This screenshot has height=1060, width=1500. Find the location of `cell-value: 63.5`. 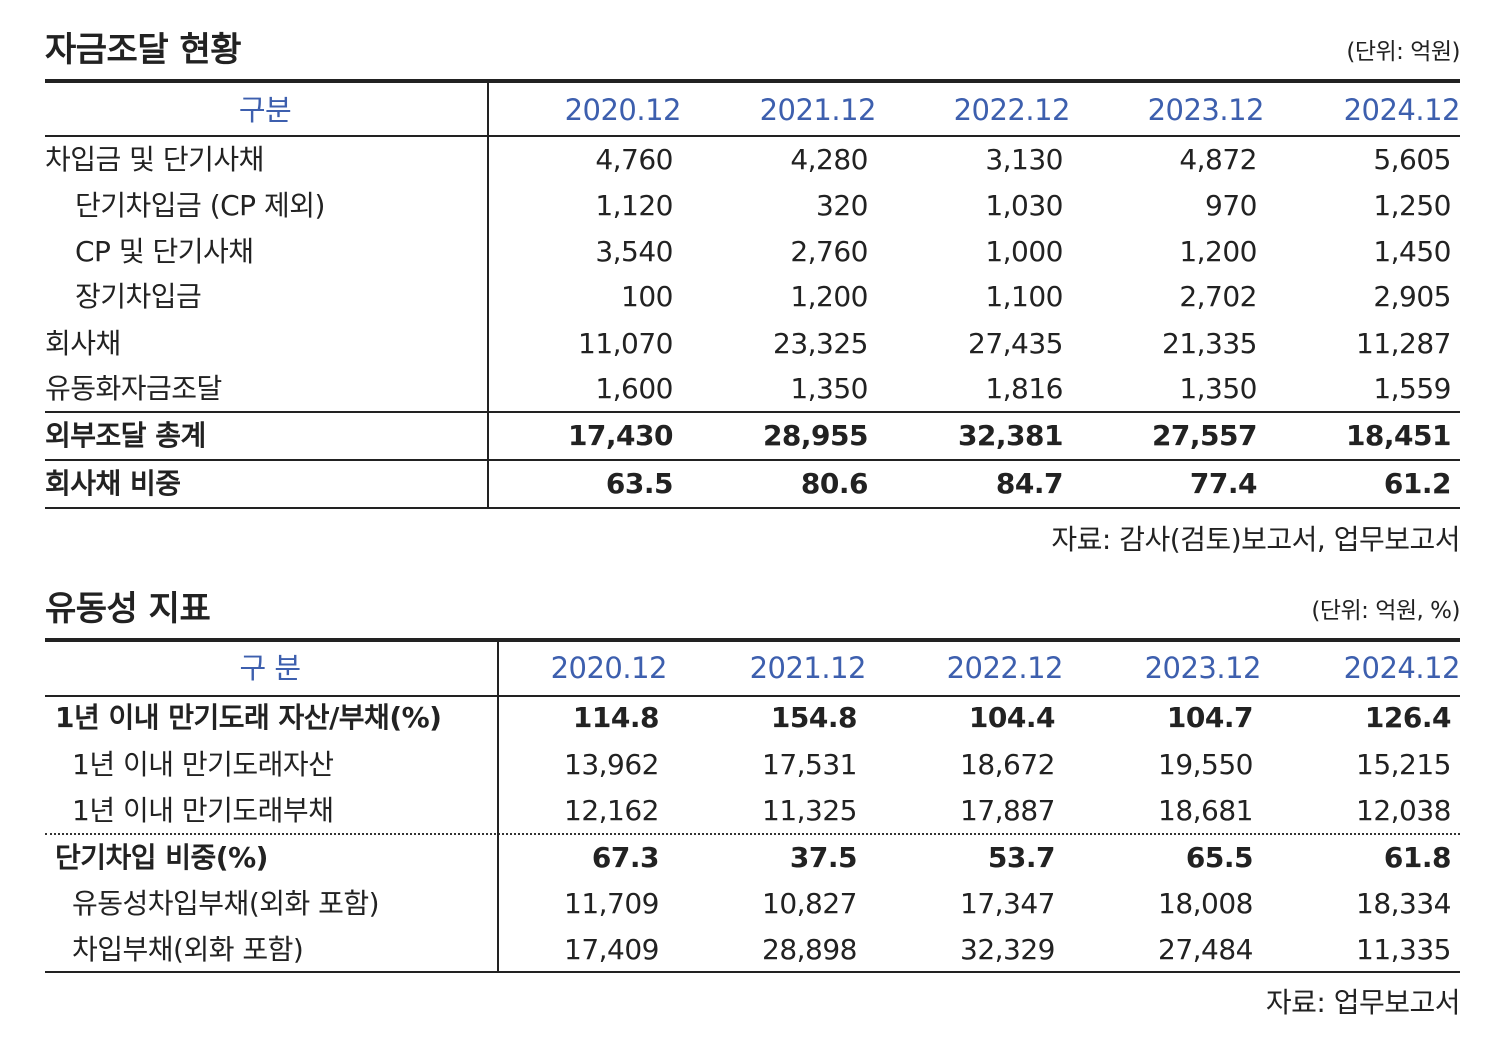

cell-value: 63.5 is located at coordinates (639, 483).